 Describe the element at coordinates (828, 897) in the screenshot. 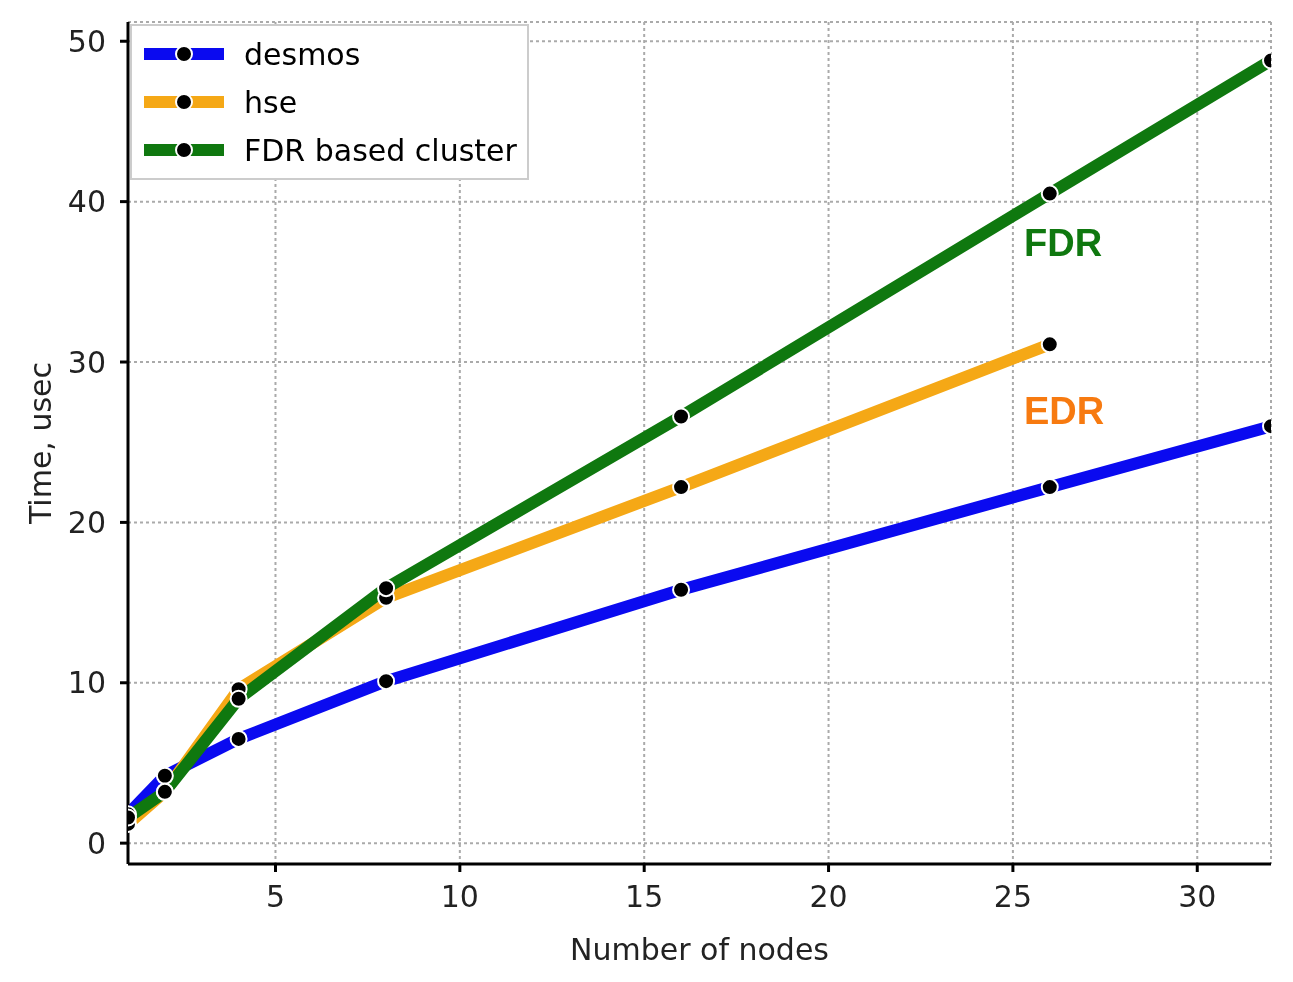

I see `x-tick-label: 20` at that location.